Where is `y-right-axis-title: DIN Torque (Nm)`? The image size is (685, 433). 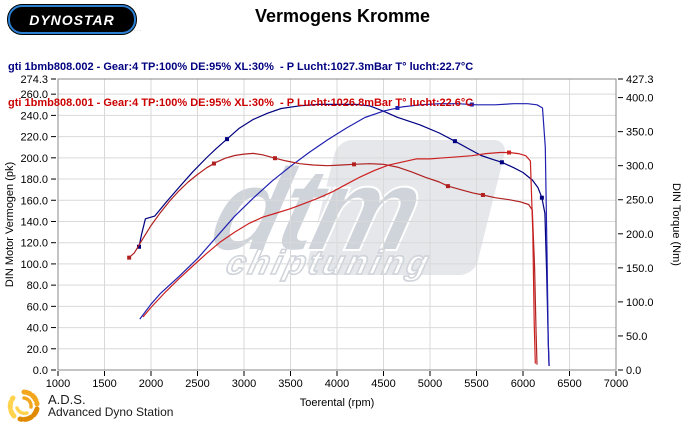
y-right-axis-title: DIN Torque (Nm) is located at coordinates (676, 224).